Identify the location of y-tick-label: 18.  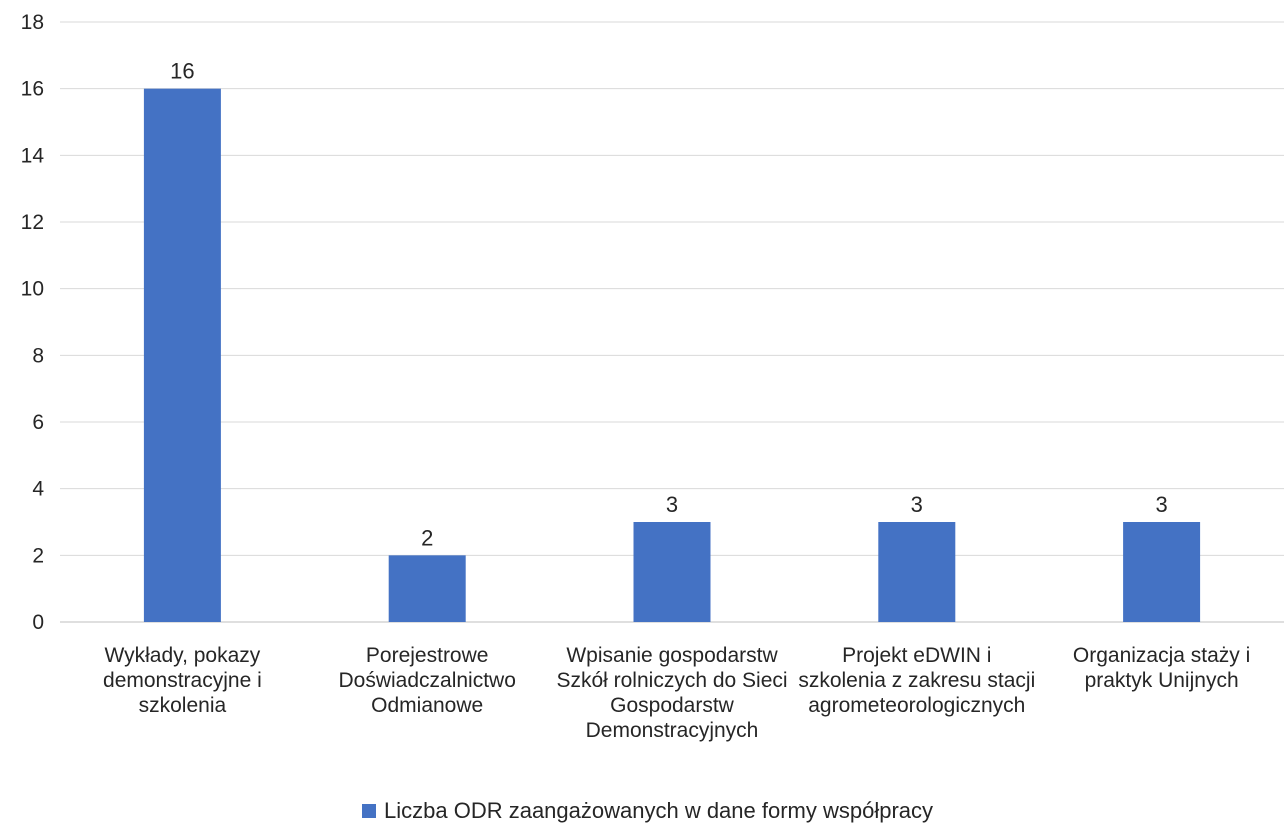
(32, 22).